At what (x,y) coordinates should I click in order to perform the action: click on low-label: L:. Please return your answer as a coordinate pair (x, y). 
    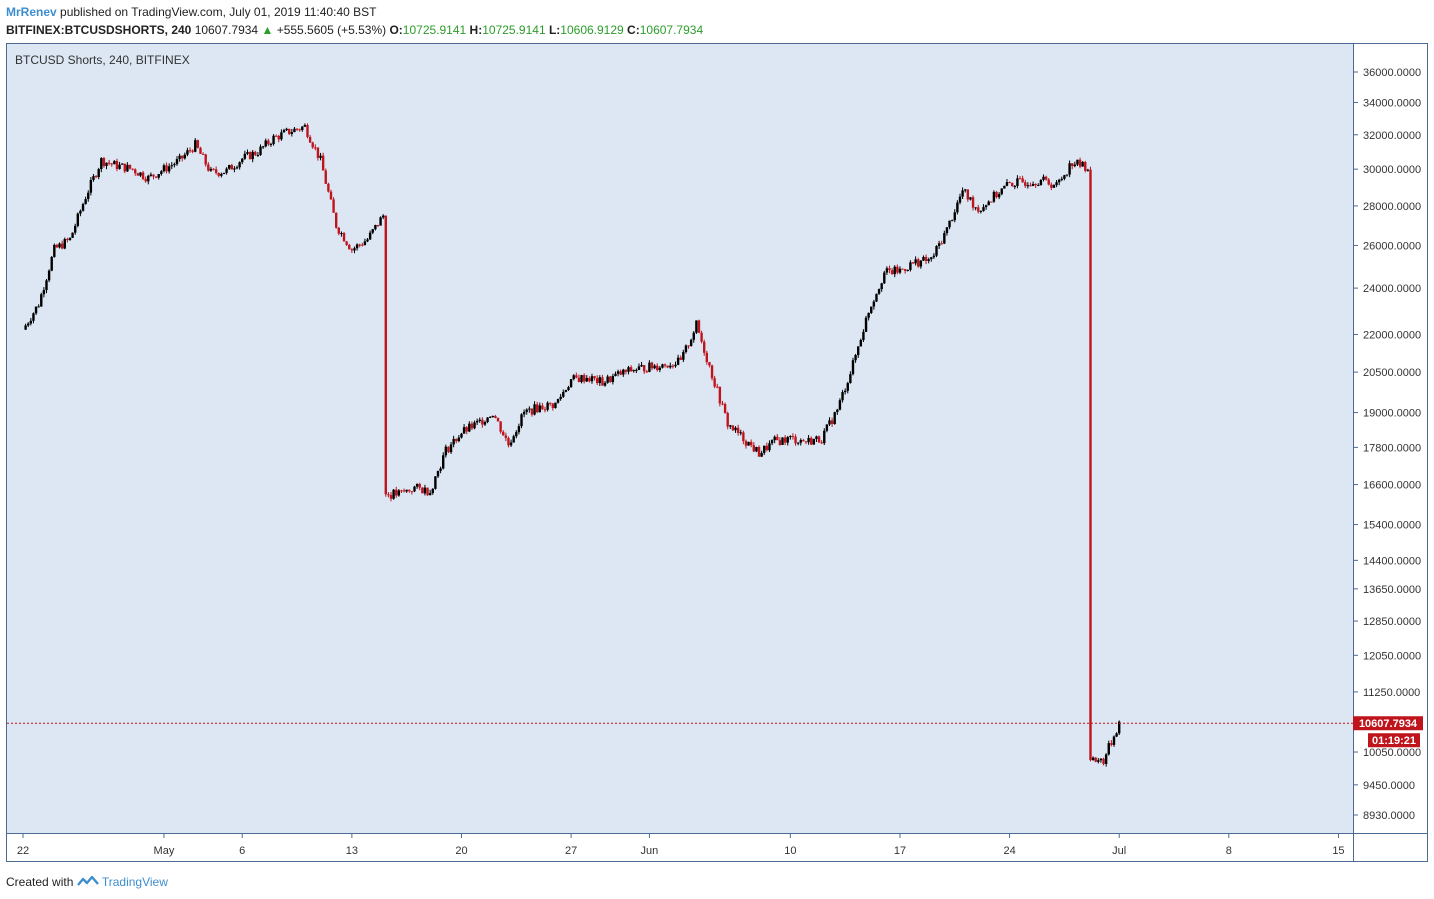
    Looking at the image, I should click on (554, 30).